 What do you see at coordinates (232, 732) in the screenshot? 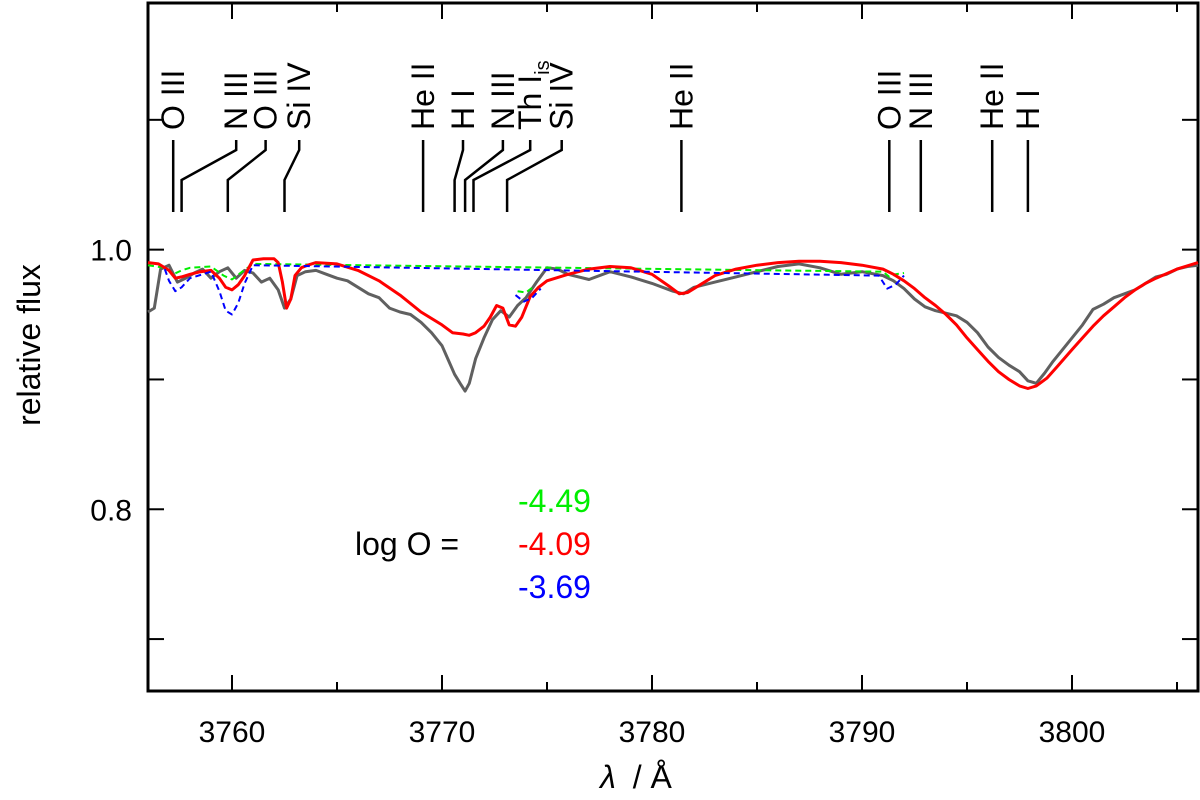
I see `x-tick-label: 3760` at bounding box center [232, 732].